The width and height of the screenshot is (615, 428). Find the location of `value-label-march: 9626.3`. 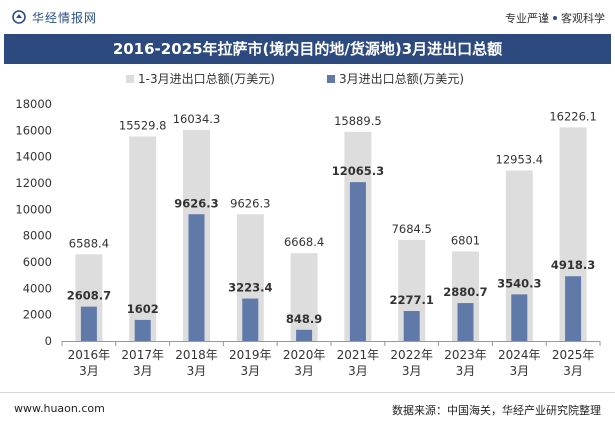

value-label-march: 9626.3 is located at coordinates (196, 203).